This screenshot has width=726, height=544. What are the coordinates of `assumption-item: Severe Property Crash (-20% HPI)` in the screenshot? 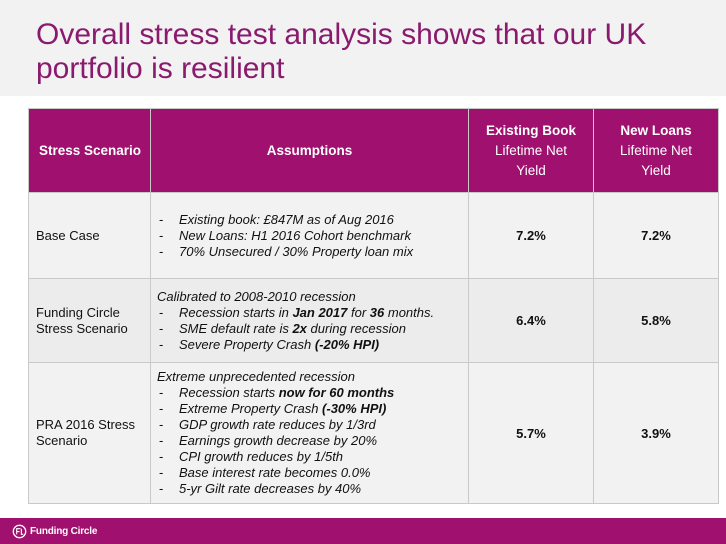 It's located at (309, 345).